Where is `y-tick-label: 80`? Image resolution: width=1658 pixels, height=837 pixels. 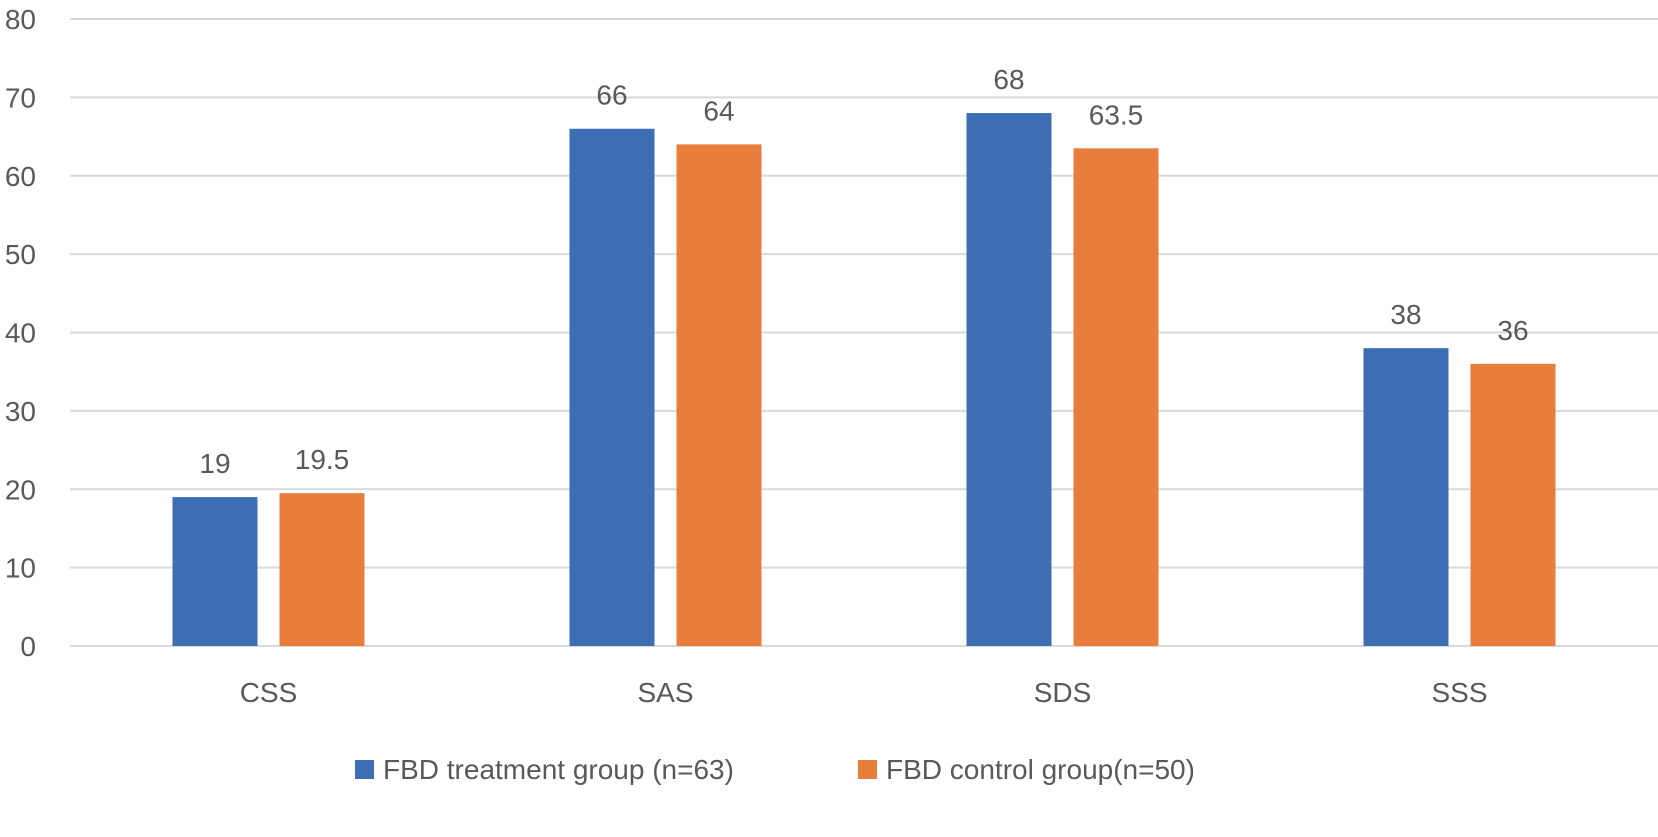 y-tick-label: 80 is located at coordinates (20, 19).